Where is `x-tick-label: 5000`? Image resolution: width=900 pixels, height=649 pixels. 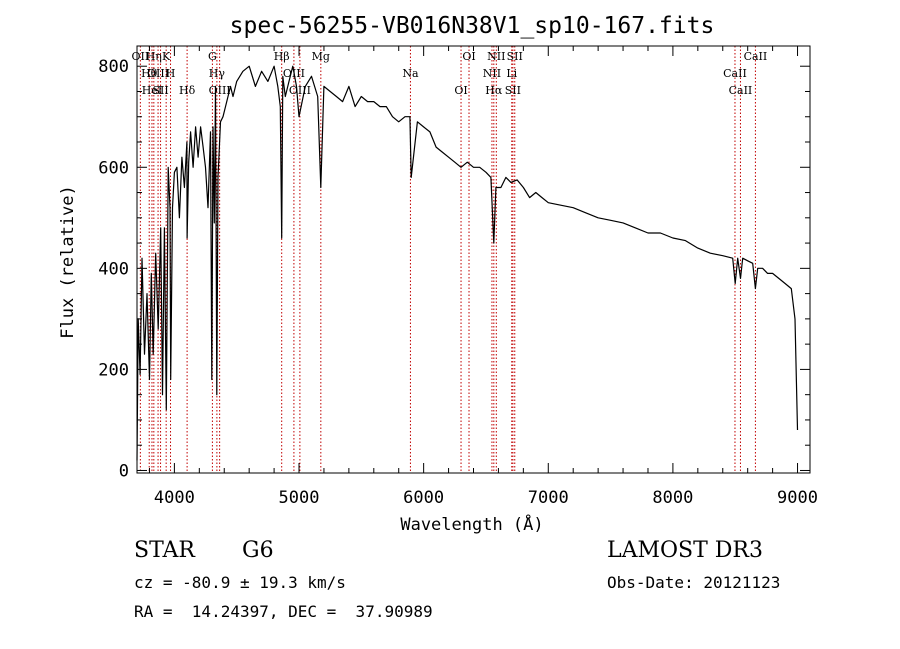 x-tick-label: 5000 is located at coordinates (299, 498).